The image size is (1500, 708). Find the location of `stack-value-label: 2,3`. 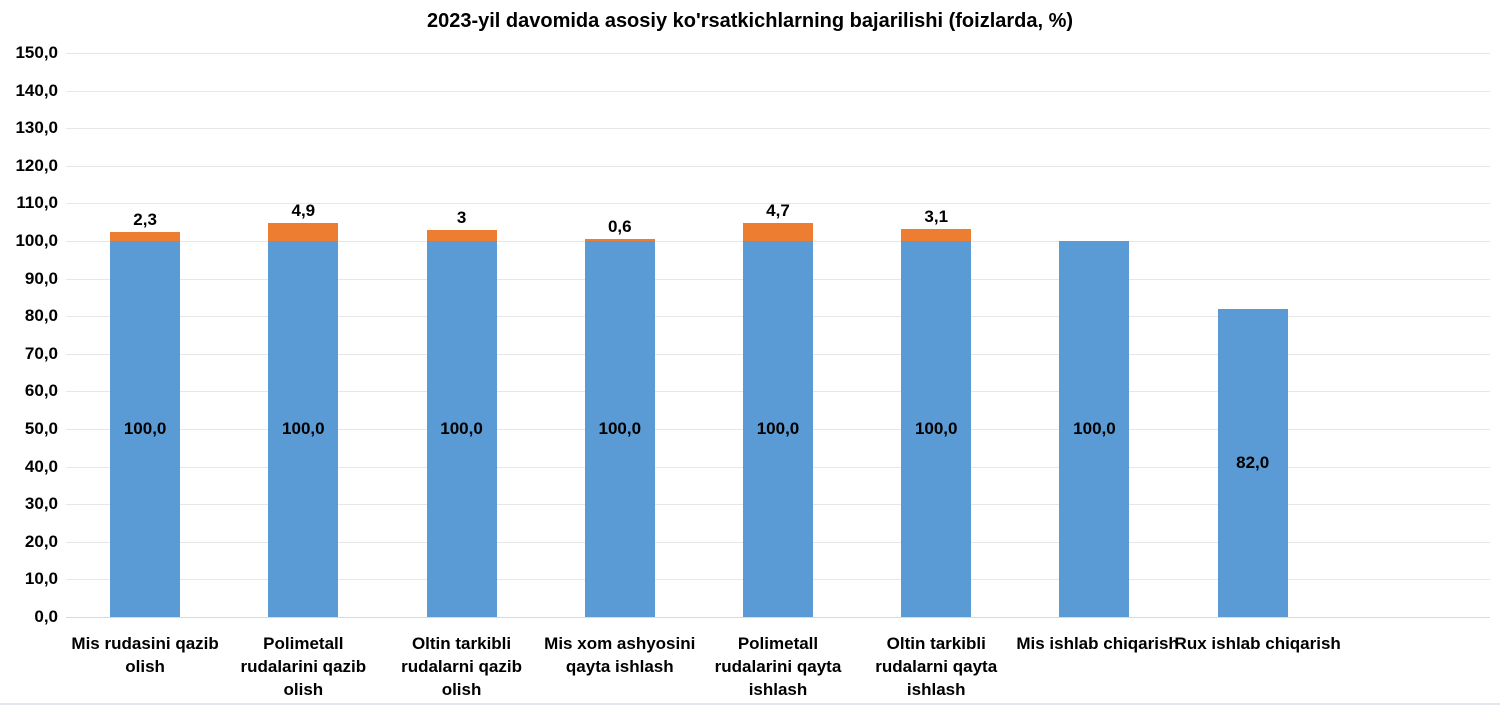

stack-value-label: 2,3 is located at coordinates (145, 220).